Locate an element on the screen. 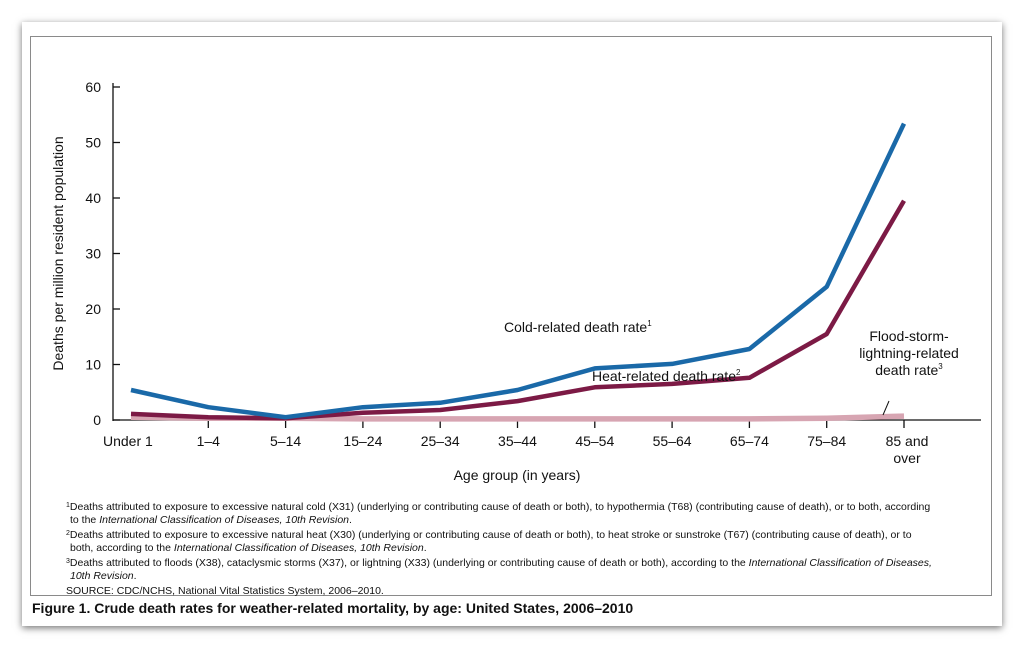 This screenshot has width=1024, height=650. x-tick-label: 75–84 is located at coordinates (826, 441).